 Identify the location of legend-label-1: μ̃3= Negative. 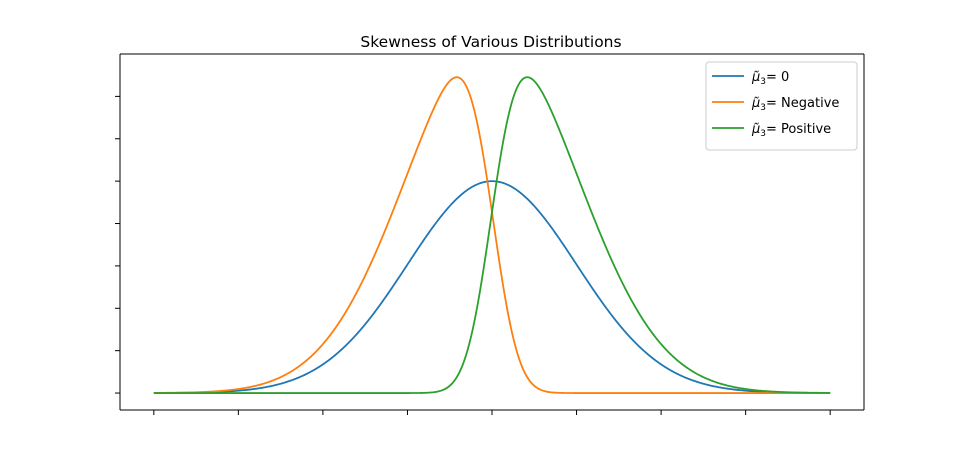
(795, 104).